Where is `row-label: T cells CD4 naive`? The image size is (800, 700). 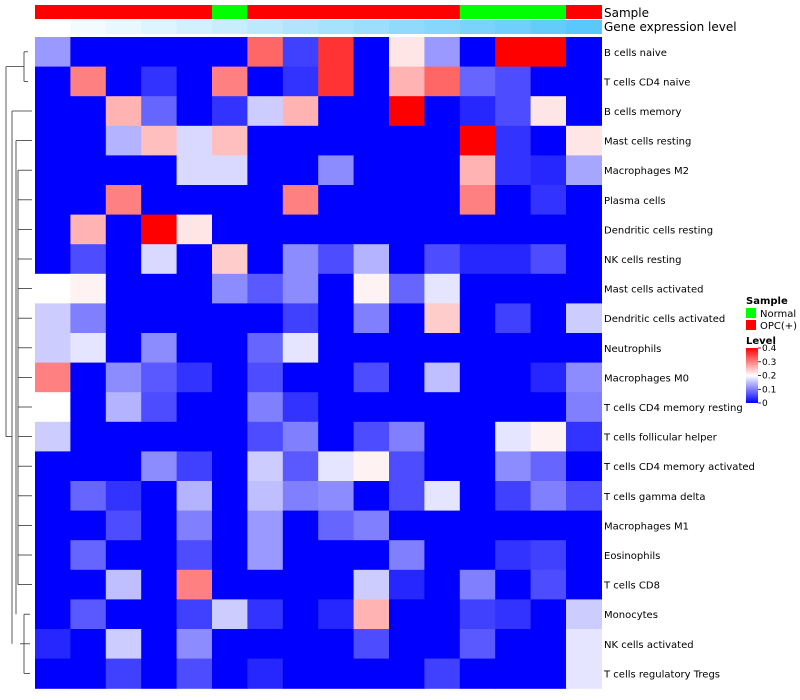 row-label: T cells CD4 naive is located at coordinates (646, 82).